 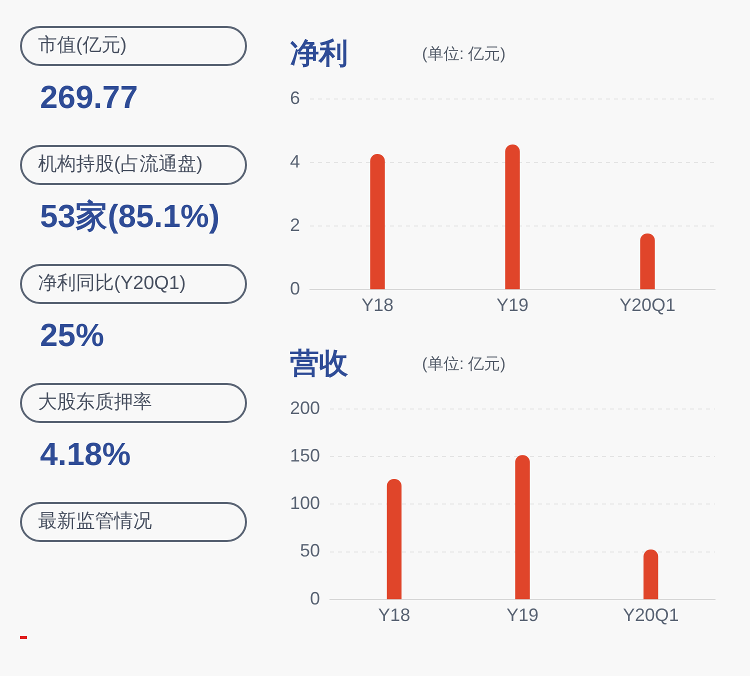 I want to click on chart-title: 净利, so click(x=319, y=54).